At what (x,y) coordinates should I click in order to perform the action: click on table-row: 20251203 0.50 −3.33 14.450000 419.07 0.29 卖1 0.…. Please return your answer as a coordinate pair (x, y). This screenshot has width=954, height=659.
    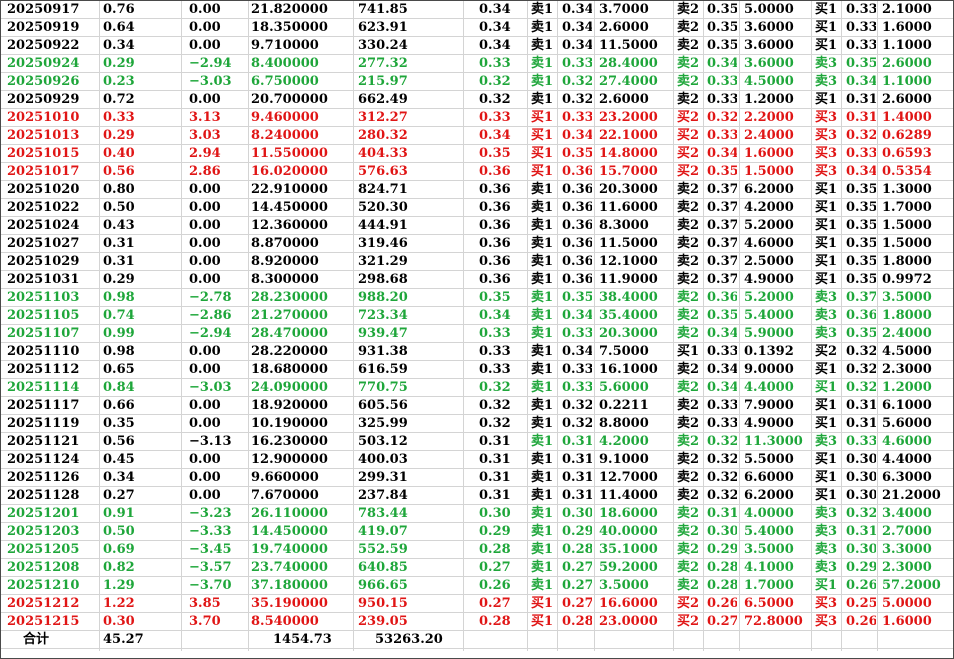
    Looking at the image, I should click on (477, 532).